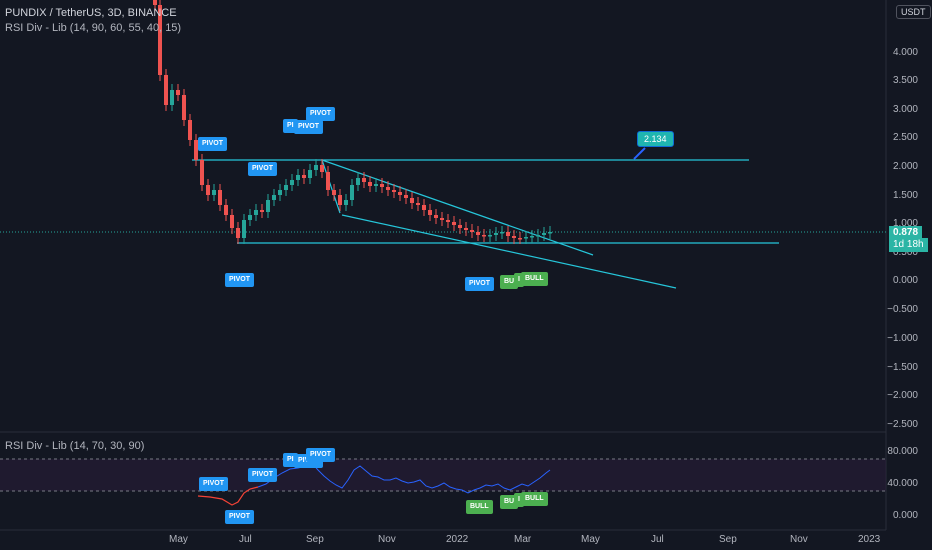  I want to click on bar-countdown-label: 1d 18h, so click(908, 245).